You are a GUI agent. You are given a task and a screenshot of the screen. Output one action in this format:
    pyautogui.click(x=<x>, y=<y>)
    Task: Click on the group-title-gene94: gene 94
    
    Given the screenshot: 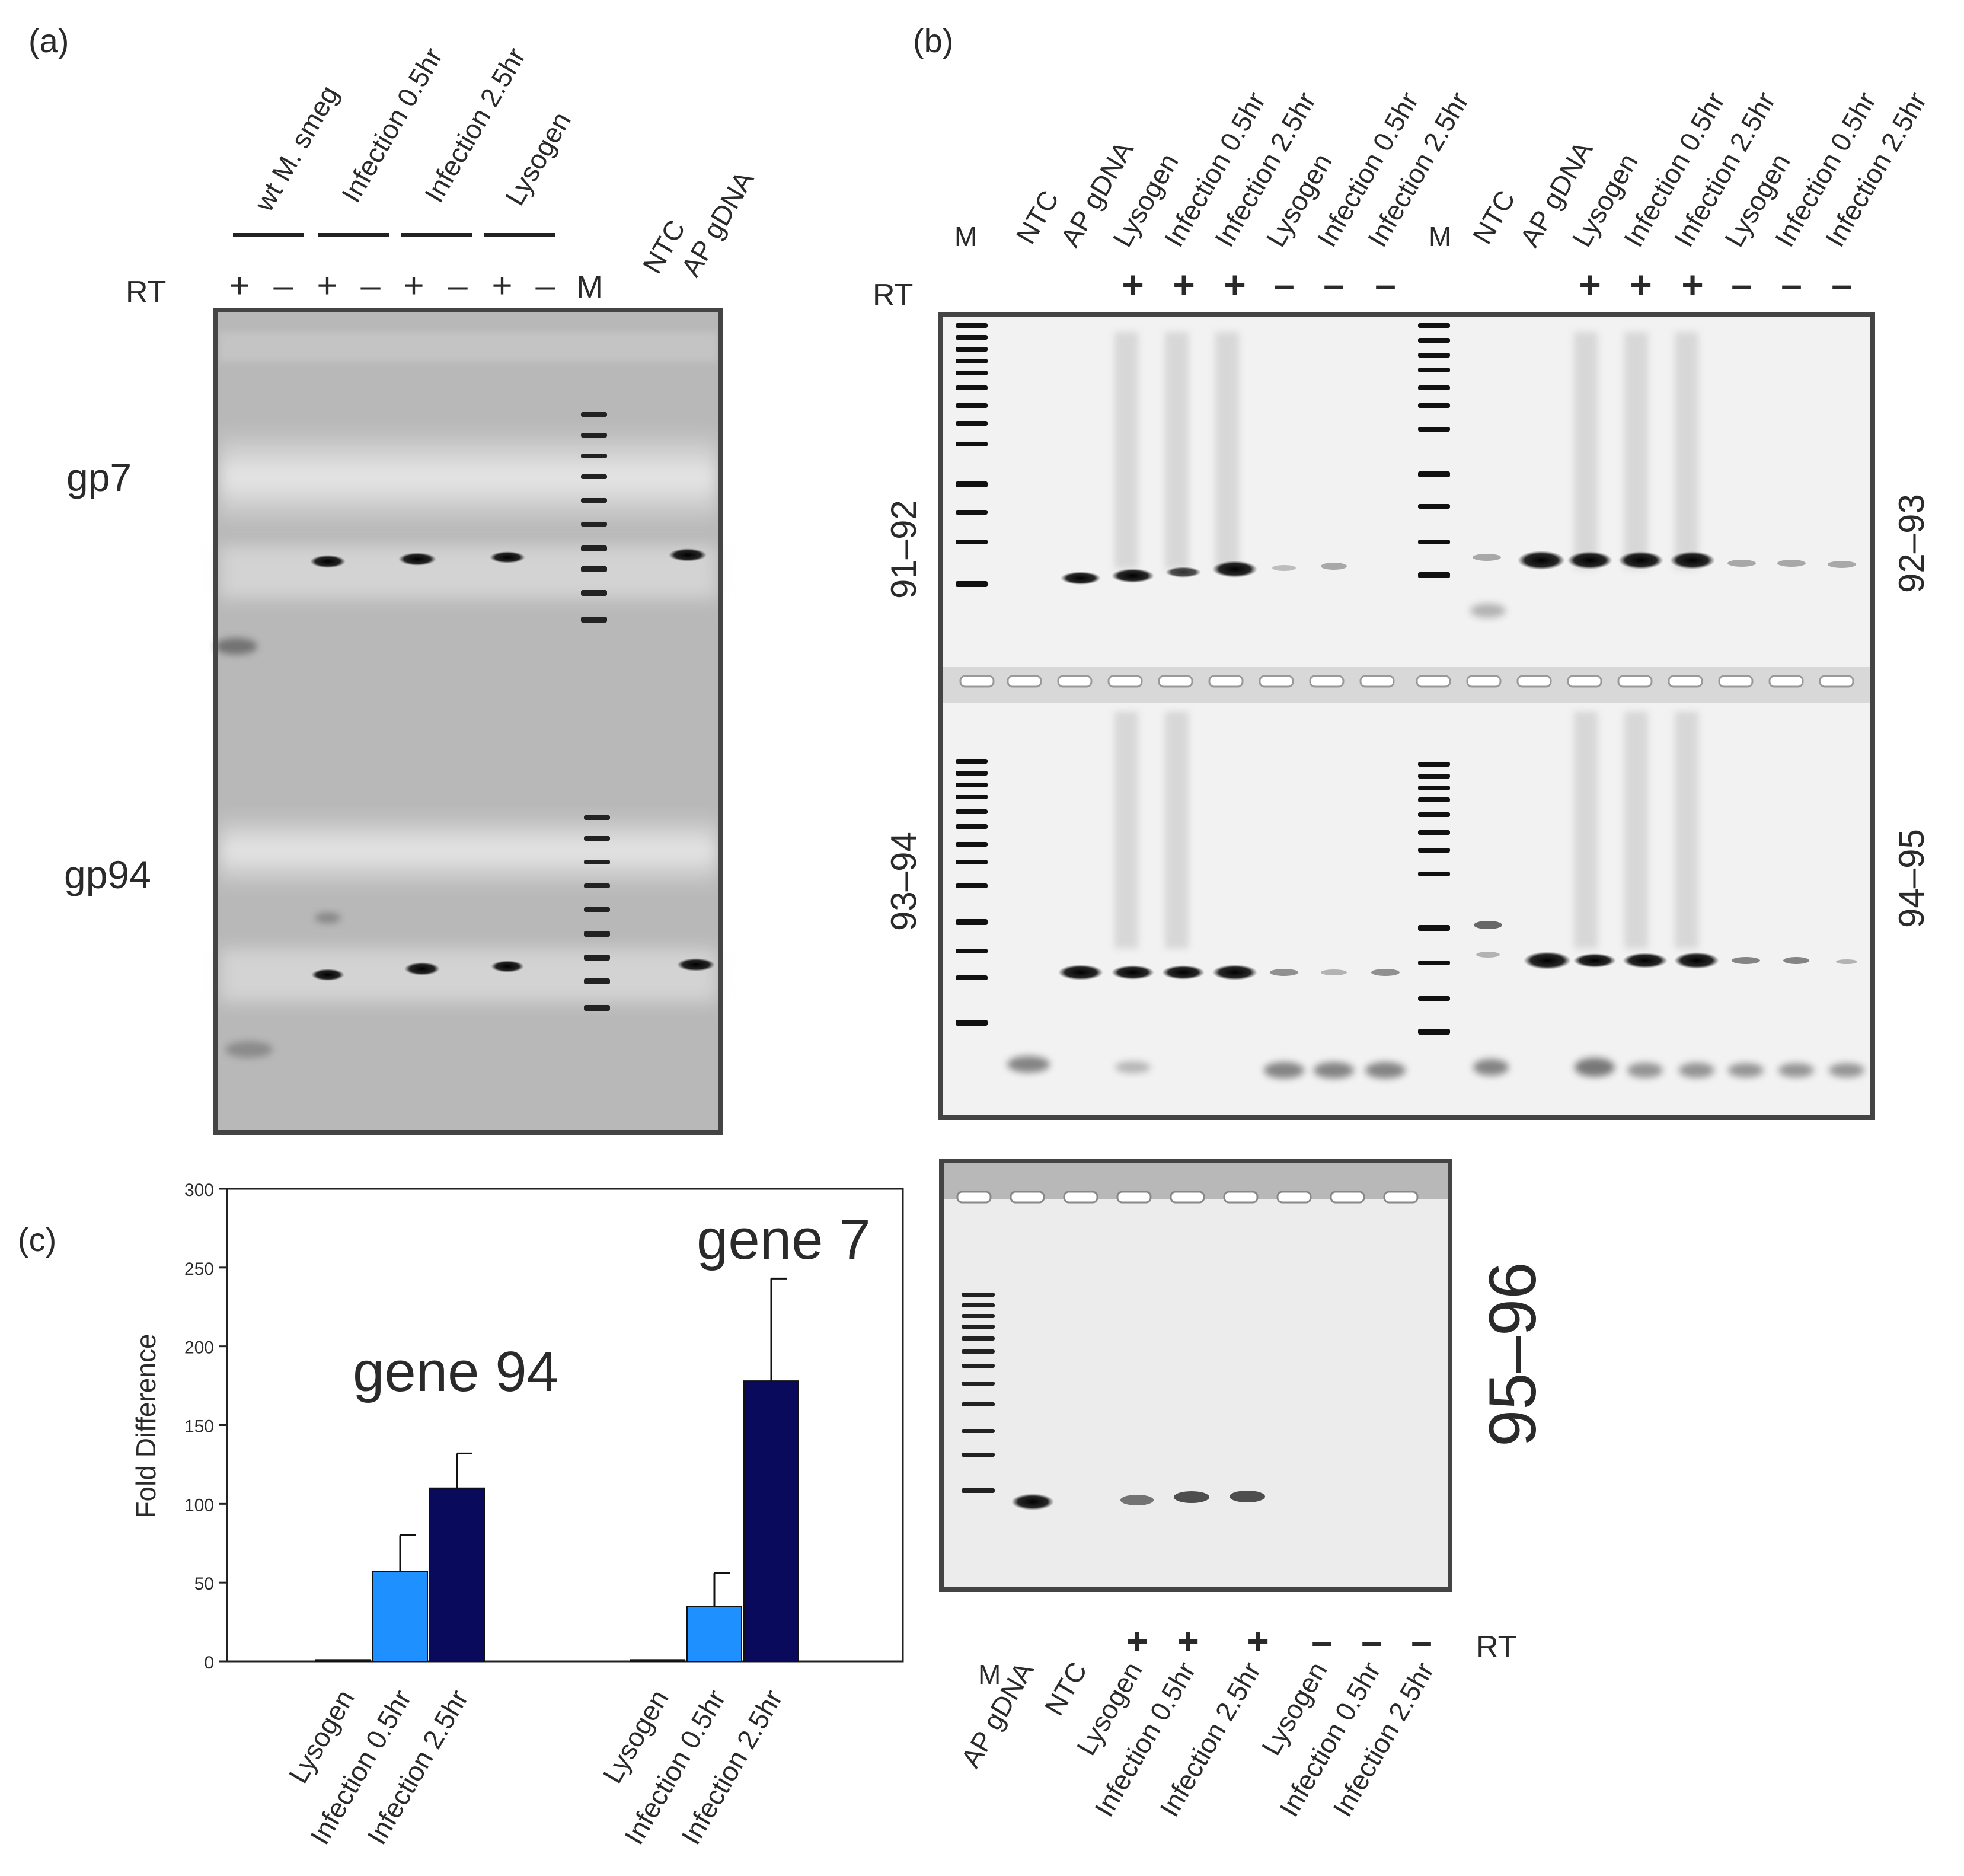 What is the action you would take?
    pyautogui.click(x=455, y=1371)
    